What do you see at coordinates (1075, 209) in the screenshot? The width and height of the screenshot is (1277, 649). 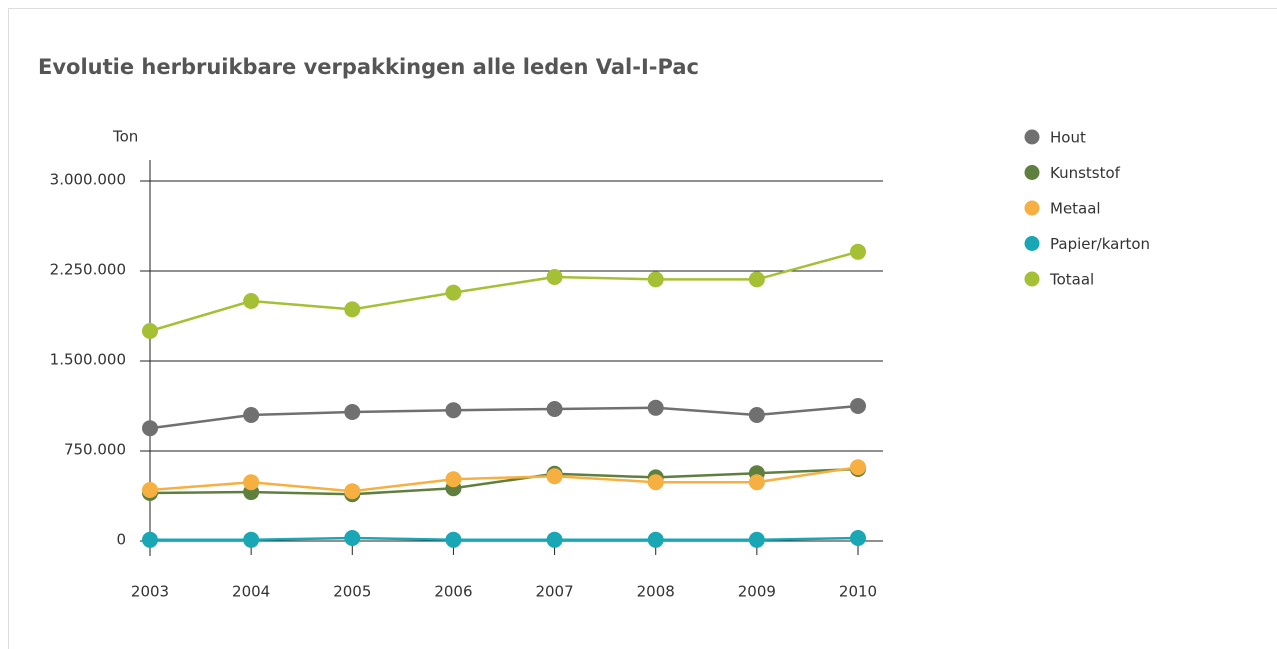 I see `legend-label: Metaal` at bounding box center [1075, 209].